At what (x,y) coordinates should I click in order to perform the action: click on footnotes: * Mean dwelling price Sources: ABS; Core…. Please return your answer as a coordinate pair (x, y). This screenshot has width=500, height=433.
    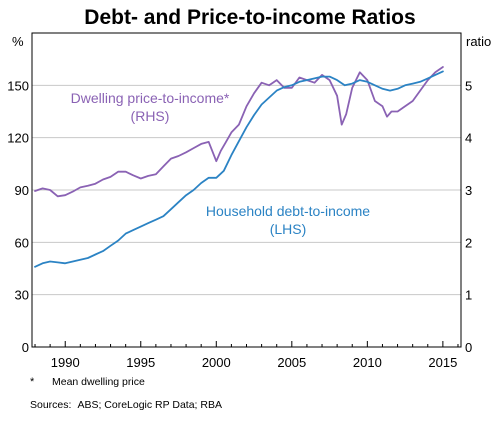
    Looking at the image, I should click on (126, 396).